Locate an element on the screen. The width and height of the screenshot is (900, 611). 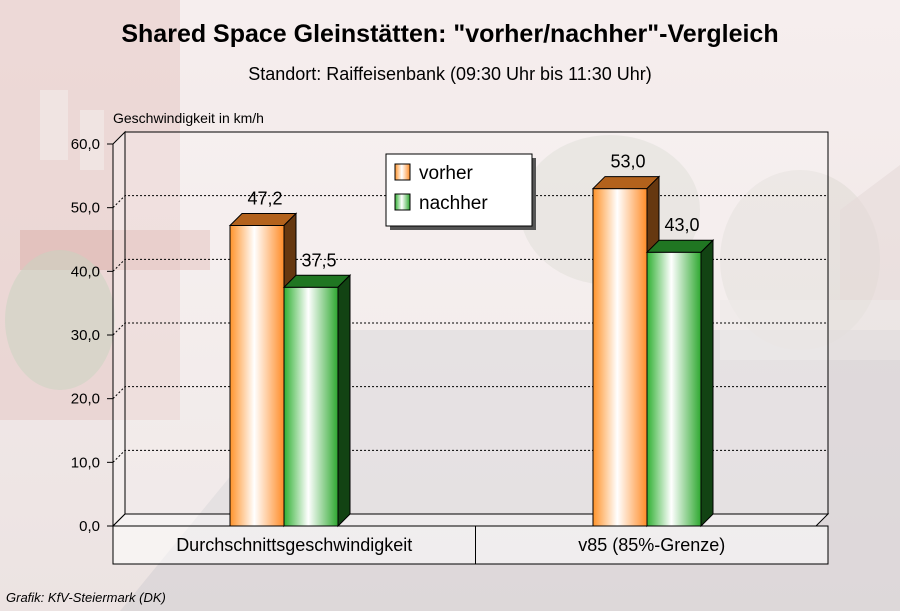
category-table is located at coordinates (470, 545).